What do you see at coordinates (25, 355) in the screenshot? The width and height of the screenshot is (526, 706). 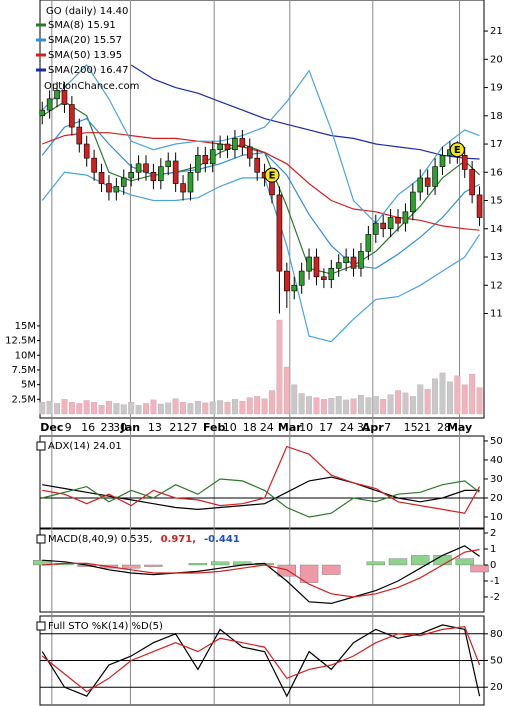 I see `volume-tick-label: 10M` at bounding box center [25, 355].